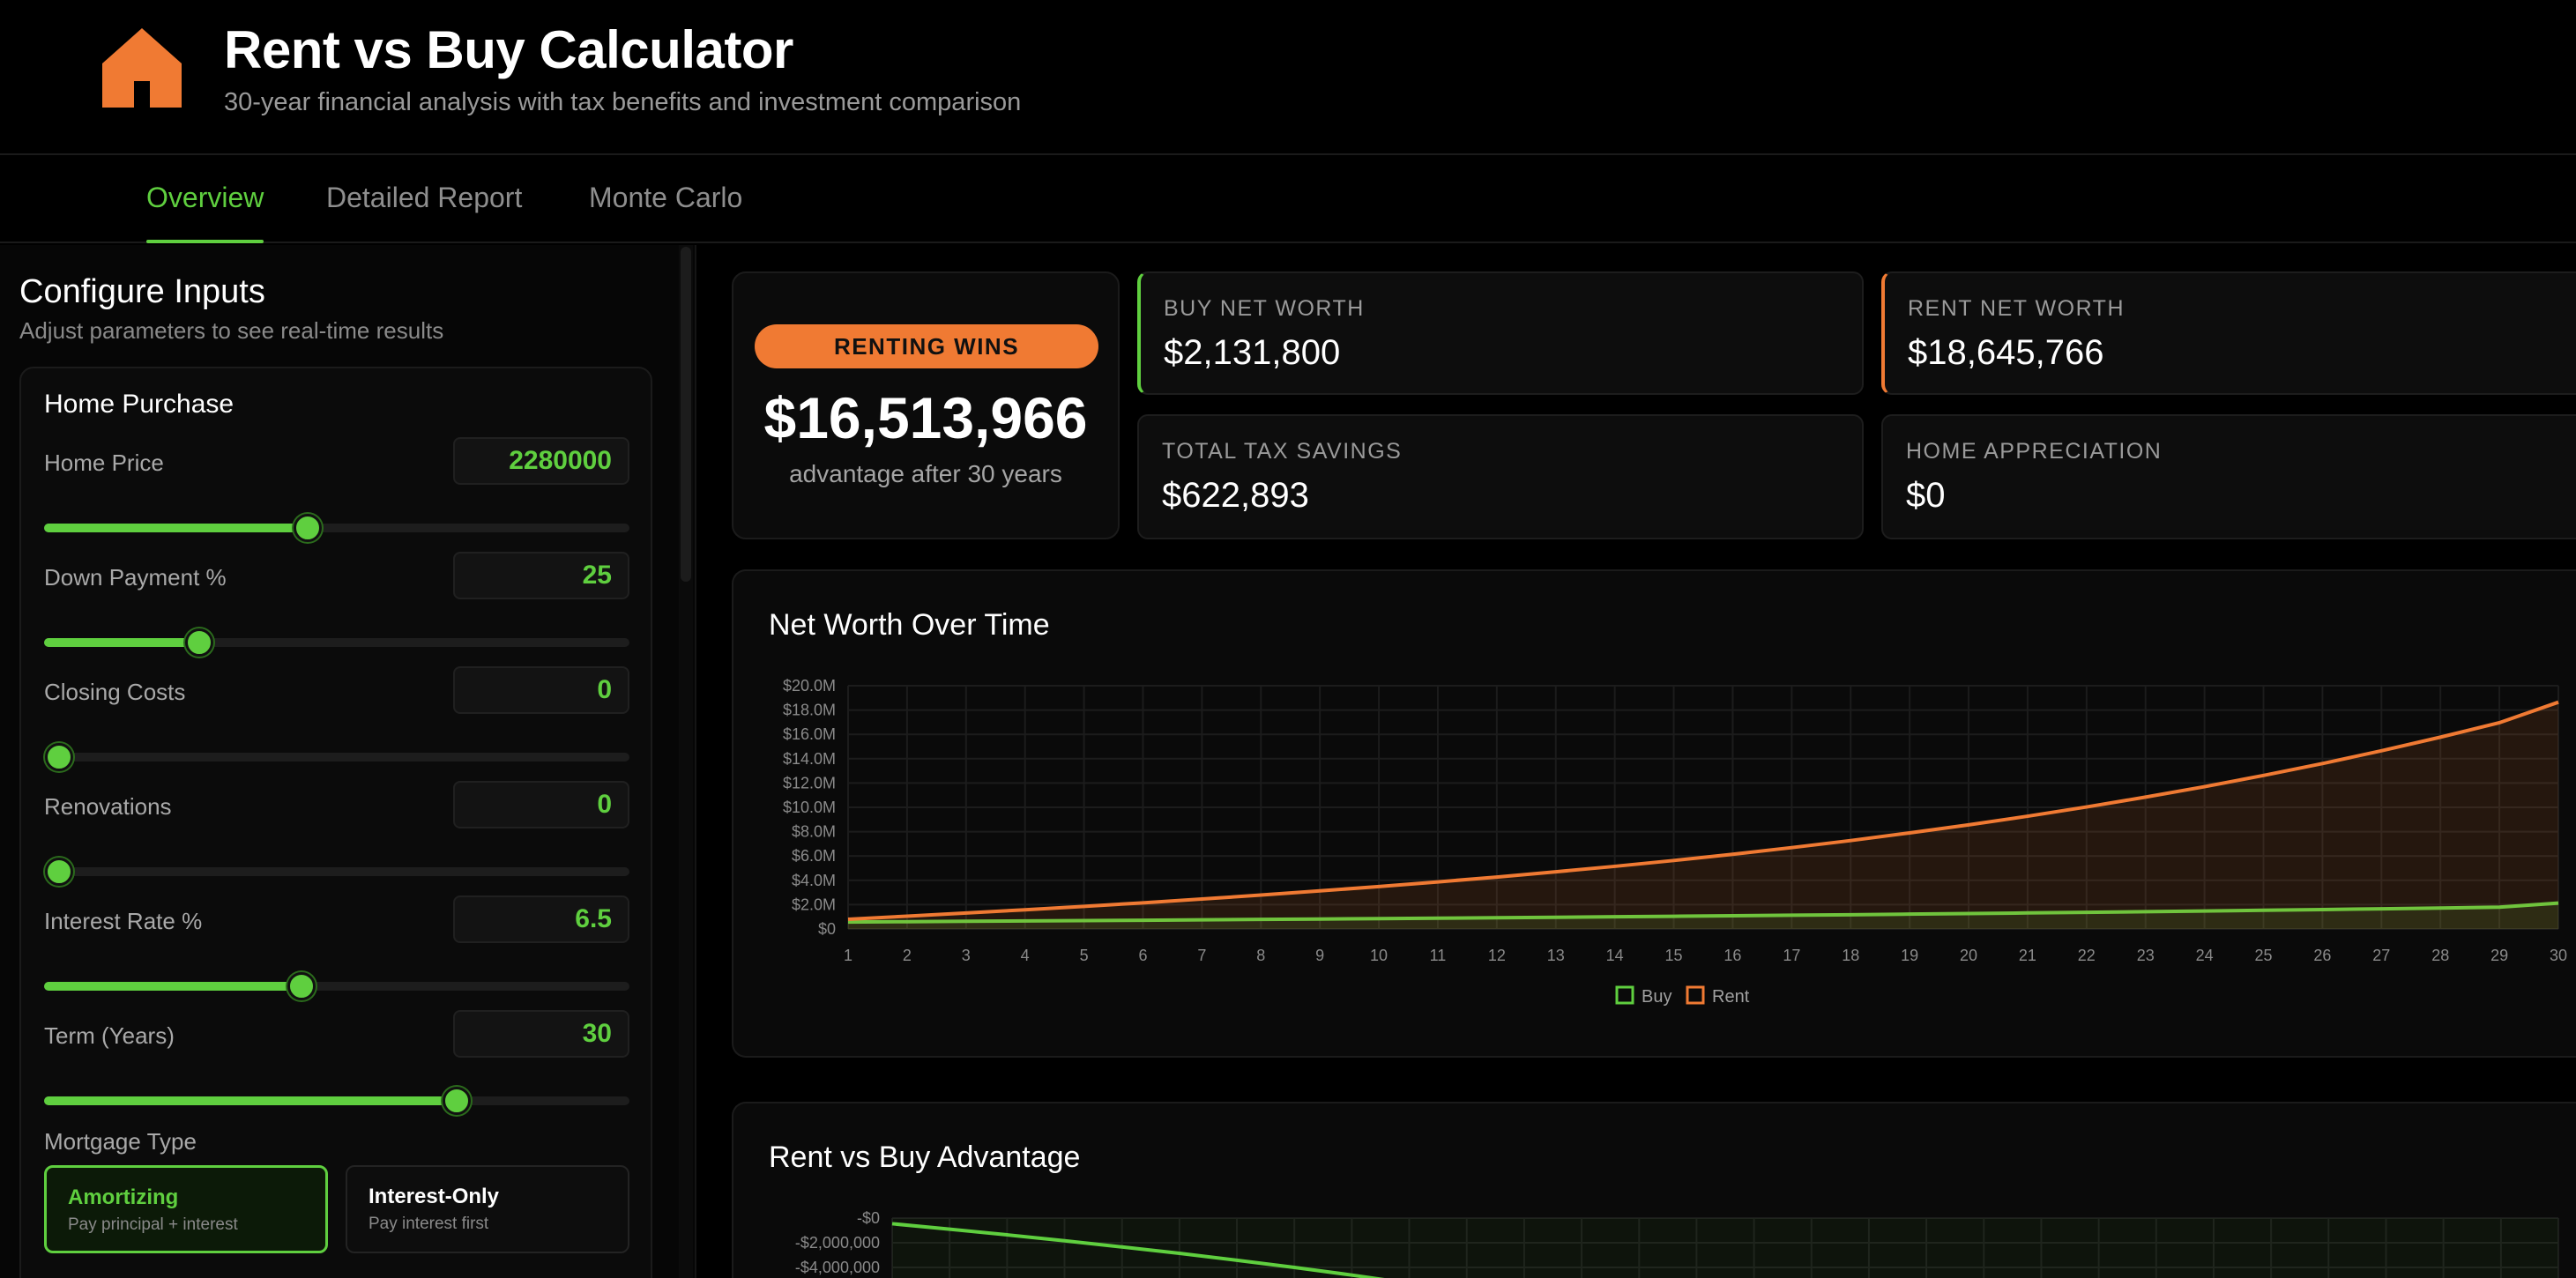 Image resolution: width=2576 pixels, height=1278 pixels. I want to click on winner-badge: RENTING WINS, so click(927, 346).